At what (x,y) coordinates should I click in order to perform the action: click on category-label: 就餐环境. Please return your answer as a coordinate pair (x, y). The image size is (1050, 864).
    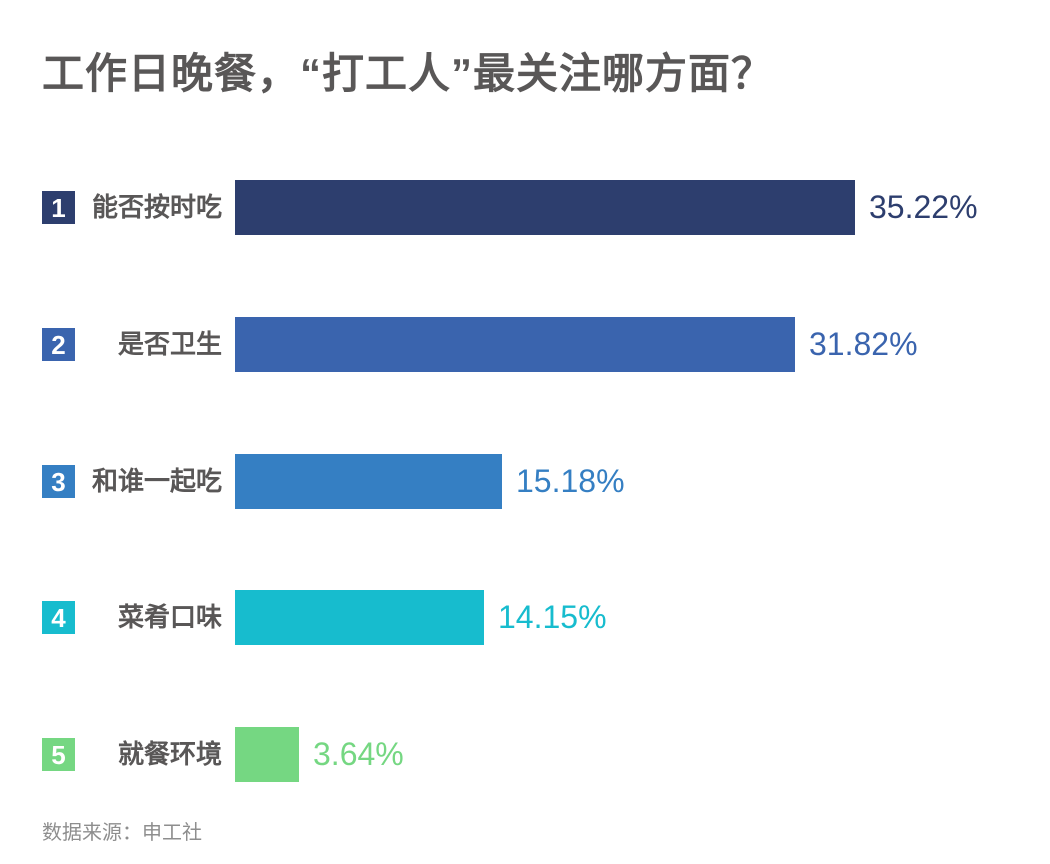
    Looking at the image, I should click on (169, 754).